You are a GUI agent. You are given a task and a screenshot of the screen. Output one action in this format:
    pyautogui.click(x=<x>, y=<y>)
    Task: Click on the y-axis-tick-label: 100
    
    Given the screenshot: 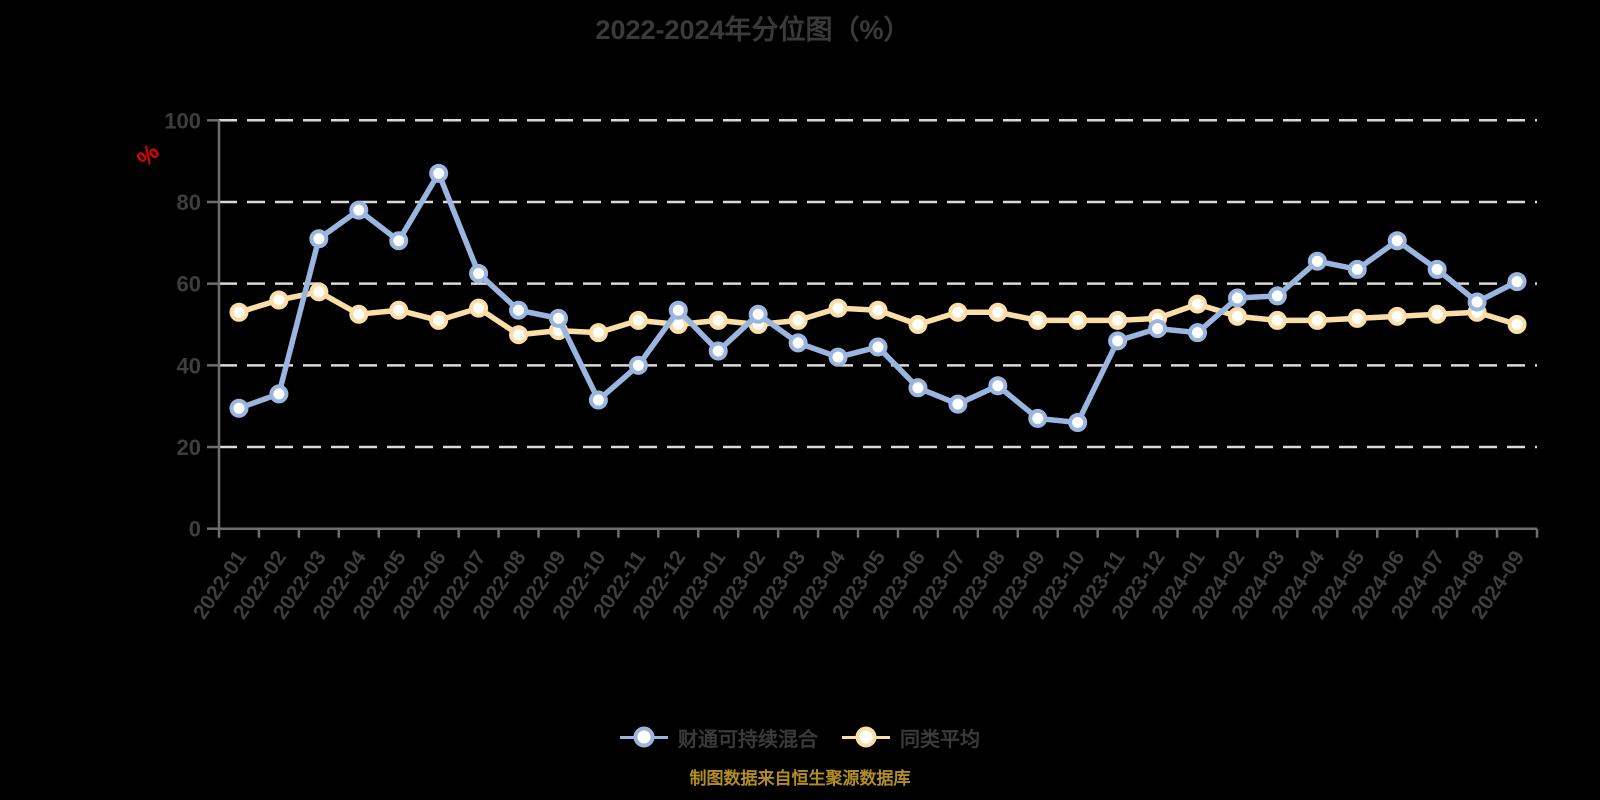 What is the action you would take?
    pyautogui.click(x=182, y=120)
    